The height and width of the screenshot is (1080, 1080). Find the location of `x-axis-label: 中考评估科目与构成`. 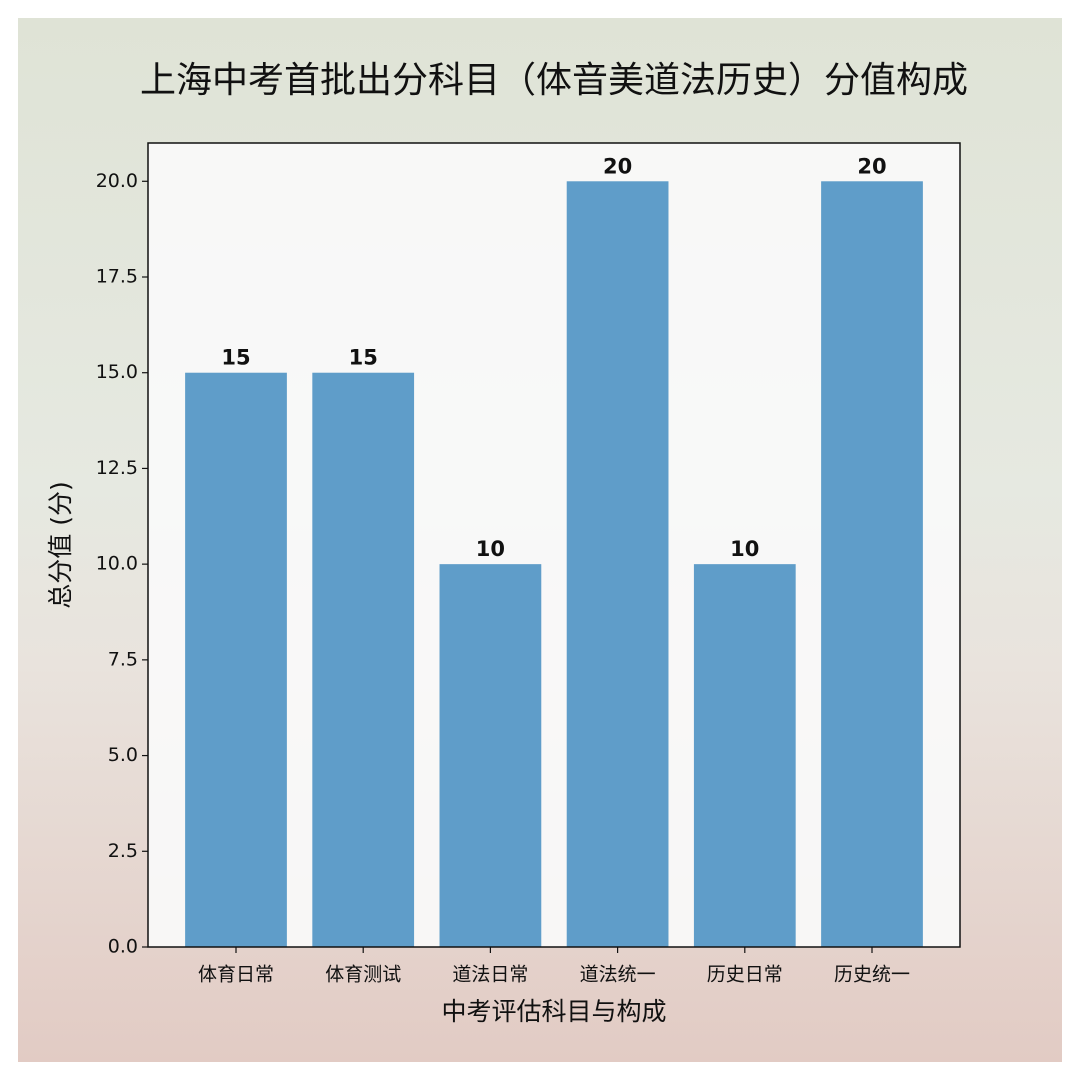

x-axis-label: 中考评估科目与构成 is located at coordinates (553, 1011).